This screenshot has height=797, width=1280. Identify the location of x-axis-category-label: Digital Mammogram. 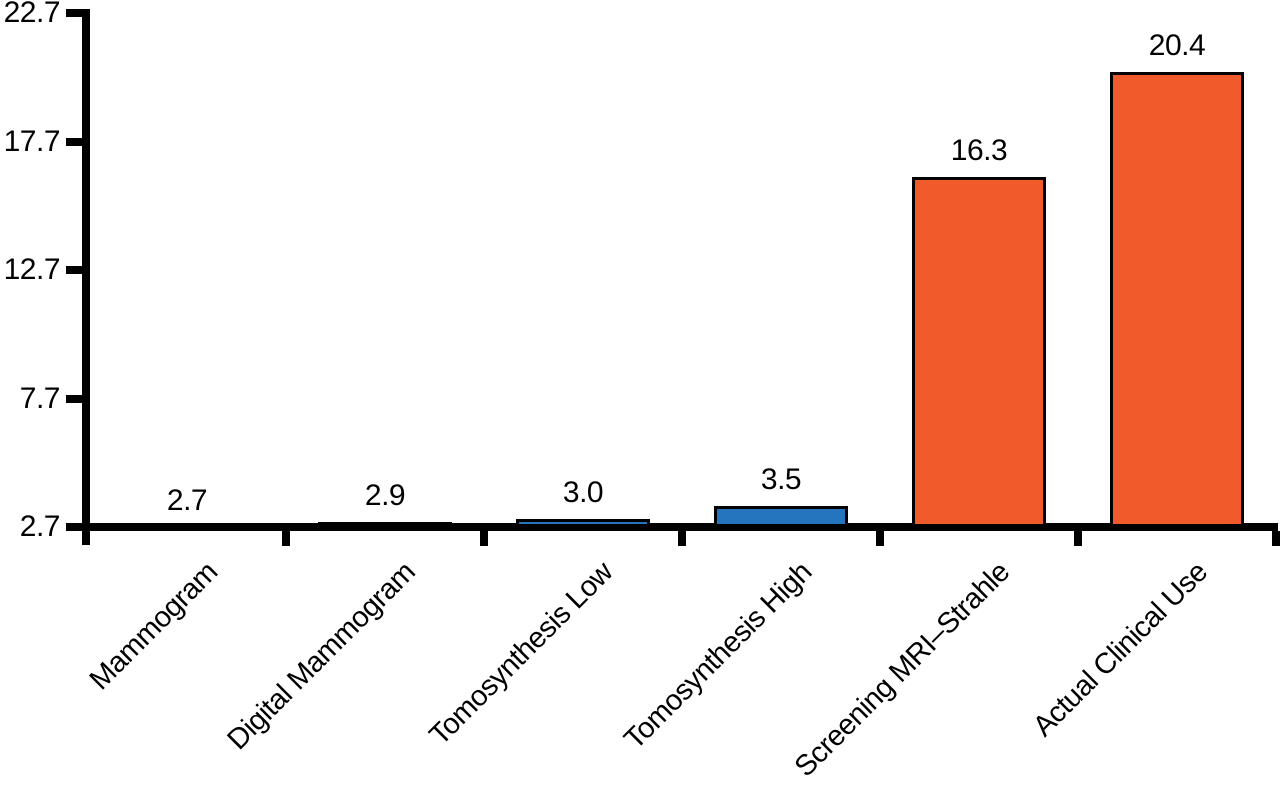
(321, 656).